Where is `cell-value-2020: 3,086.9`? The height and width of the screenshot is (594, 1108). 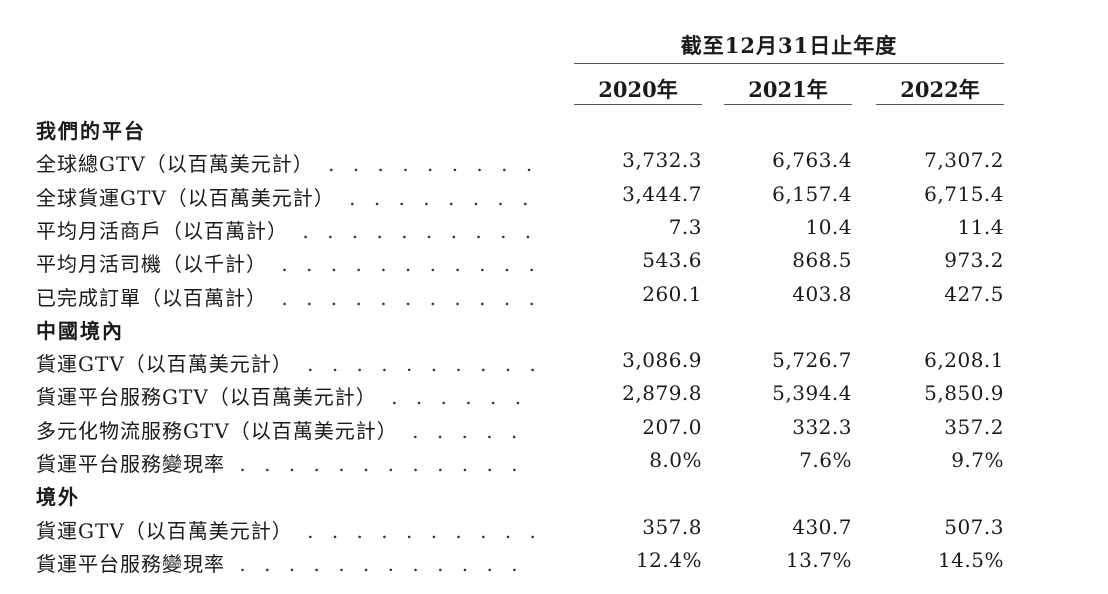
cell-value-2020: 3,086.9 is located at coordinates (662, 360).